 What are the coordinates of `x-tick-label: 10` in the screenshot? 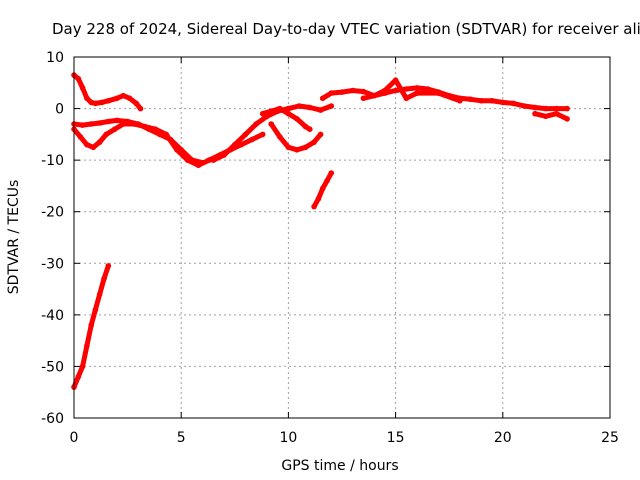 It's located at (288, 438).